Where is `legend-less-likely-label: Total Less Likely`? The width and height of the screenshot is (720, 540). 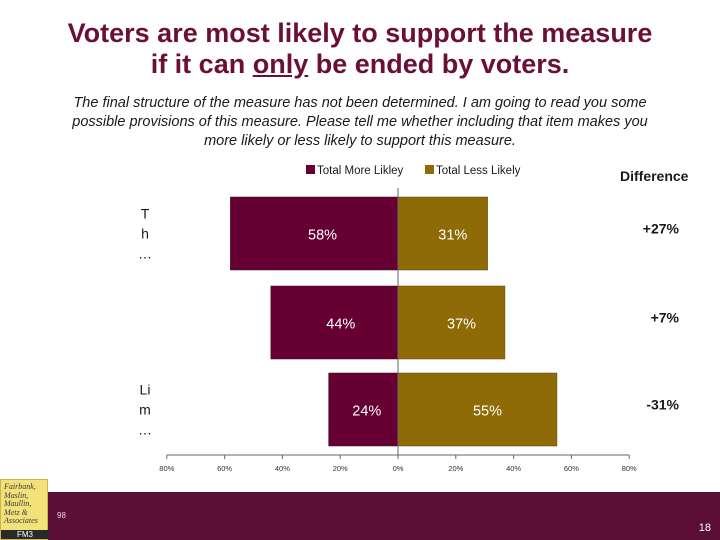 legend-less-likely-label: Total Less Likely is located at coordinates (478, 171).